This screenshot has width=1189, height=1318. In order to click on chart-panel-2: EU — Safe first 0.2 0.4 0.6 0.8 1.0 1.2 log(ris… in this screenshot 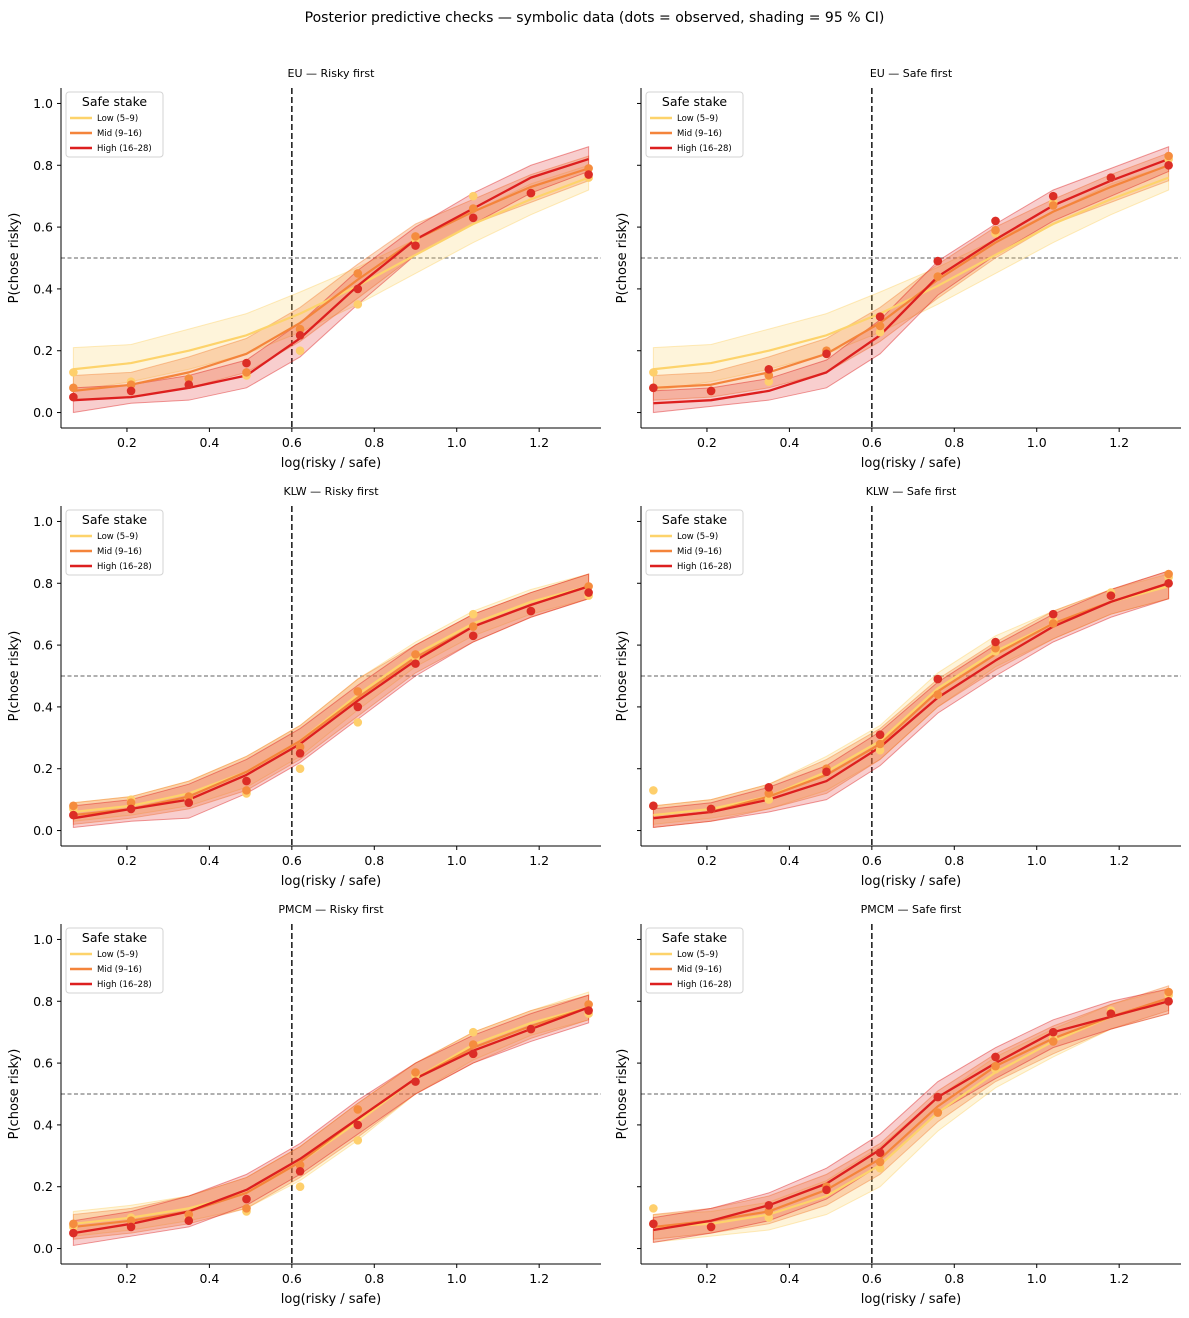, I will do `click(898, 269)`.